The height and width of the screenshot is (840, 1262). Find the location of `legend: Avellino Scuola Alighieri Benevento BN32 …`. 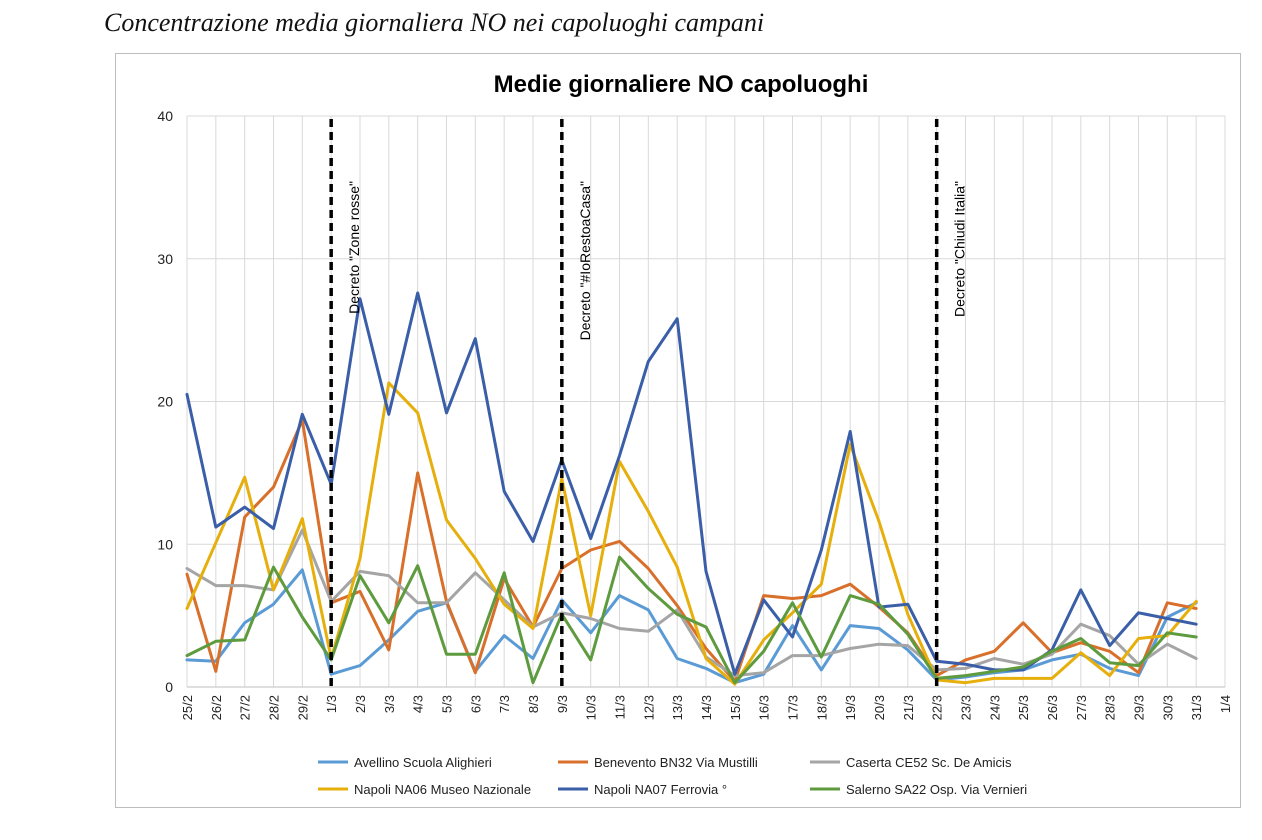

legend: Avellino Scuola Alighieri Benevento BN32 … is located at coordinates (672, 776).